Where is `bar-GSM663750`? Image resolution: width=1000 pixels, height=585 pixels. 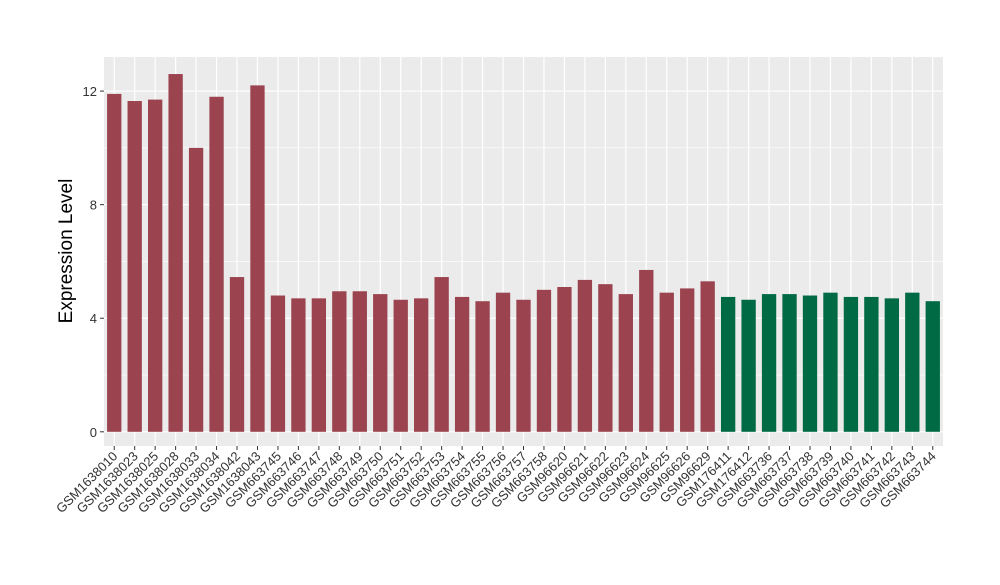
bar-GSM663750 is located at coordinates (380, 363).